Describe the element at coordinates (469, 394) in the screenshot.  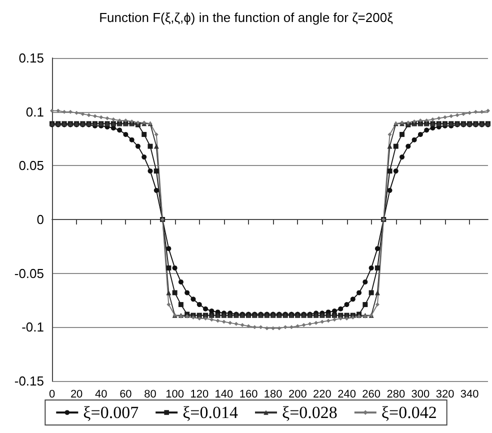
I see `x-tick-label: 340` at that location.